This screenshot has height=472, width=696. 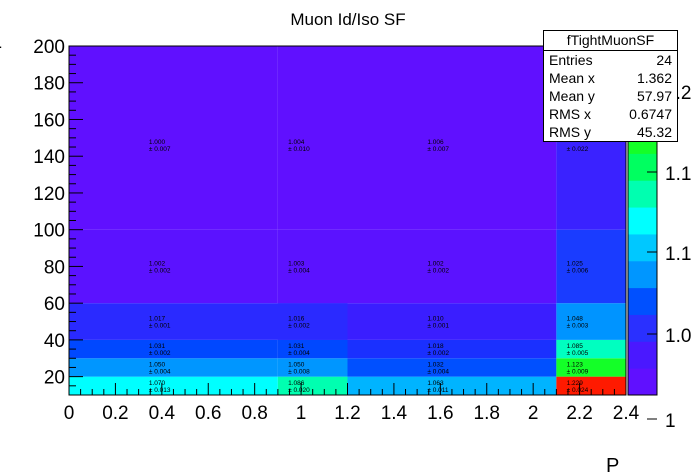 I want to click on cell-value-label: 1.085, so click(x=575, y=346).